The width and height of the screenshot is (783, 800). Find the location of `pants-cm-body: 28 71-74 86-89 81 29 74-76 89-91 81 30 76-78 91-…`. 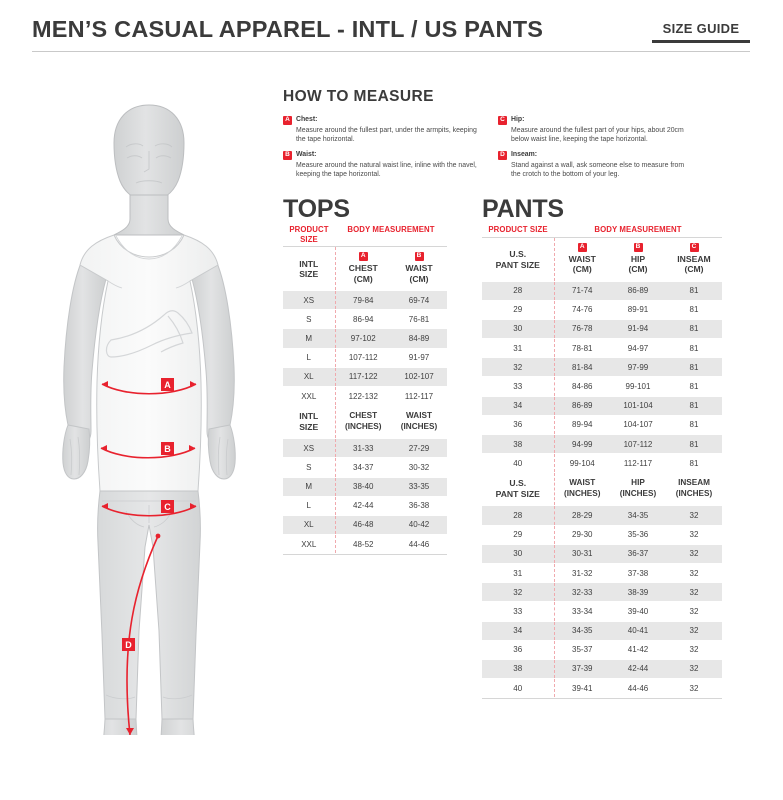

pants-cm-body: 28 71-74 86-89 81 29 74-76 89-91 81 30 76-78 91-… is located at coordinates (602, 377).